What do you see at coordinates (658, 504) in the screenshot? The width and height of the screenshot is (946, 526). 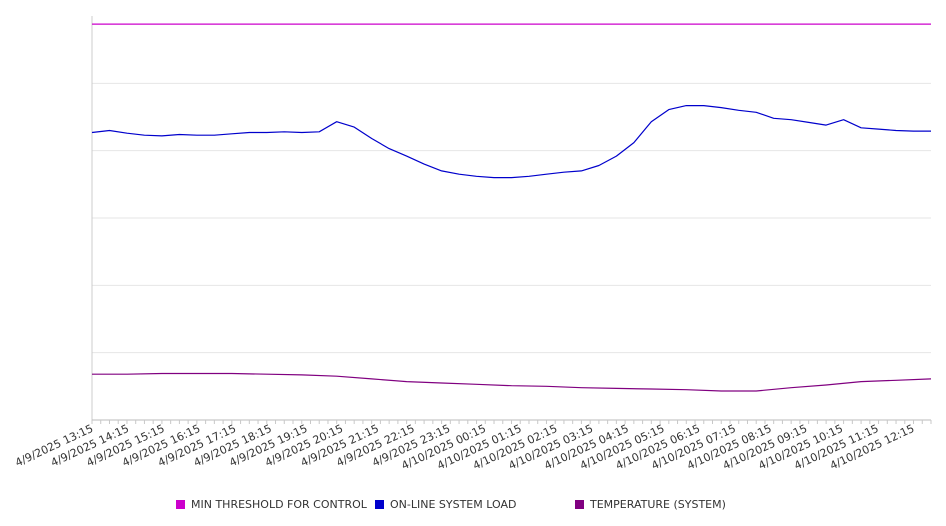 I see `legend-label-temperature: TEMPERATURE (SYSTEM)` at bounding box center [658, 504].